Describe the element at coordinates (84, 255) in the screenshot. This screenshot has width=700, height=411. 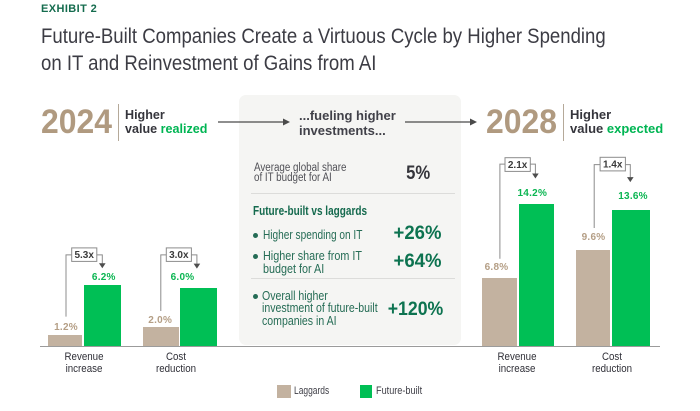
I see `svg-text: 5.3x` at that location.